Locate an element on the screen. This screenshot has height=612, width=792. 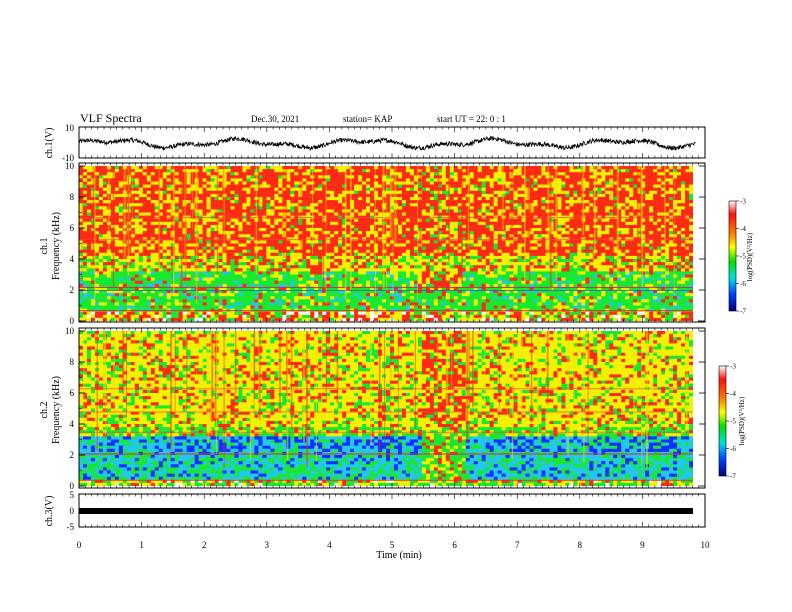
ch1-colorbar-tick: -7 is located at coordinates (743, 312).